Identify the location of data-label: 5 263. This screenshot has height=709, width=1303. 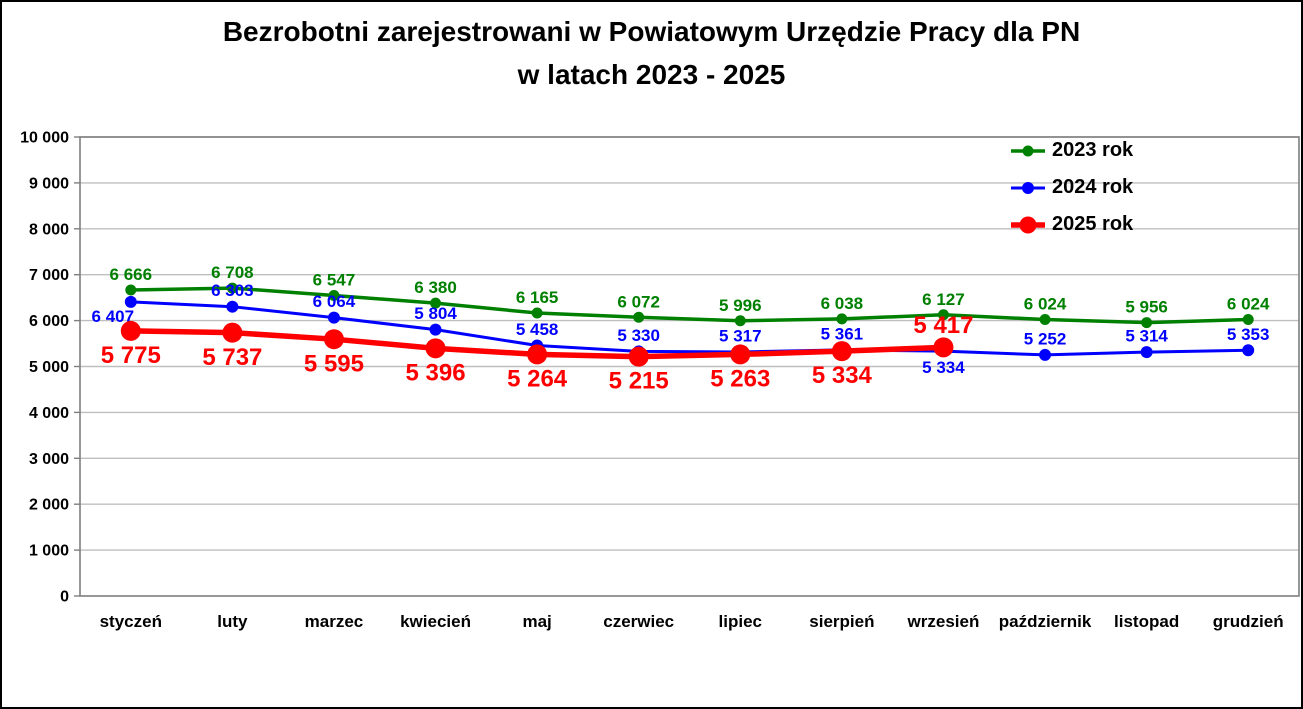
(740, 379).